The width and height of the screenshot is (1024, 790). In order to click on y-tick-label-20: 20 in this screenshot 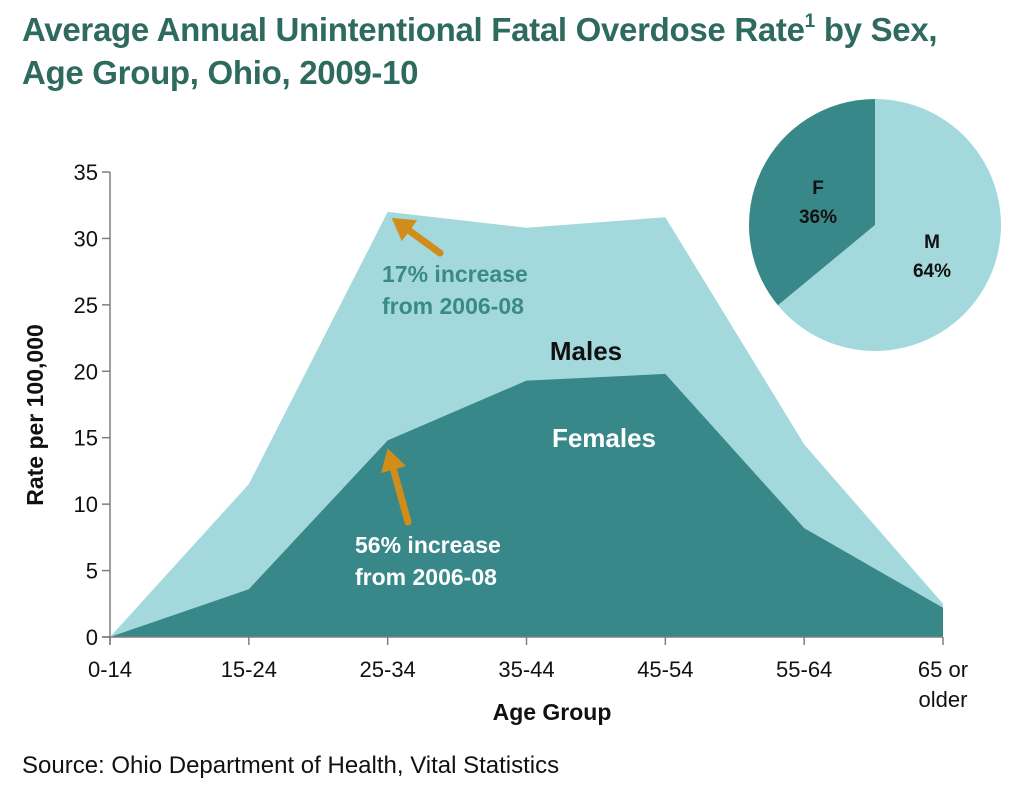, I will do `click(86, 371)`.